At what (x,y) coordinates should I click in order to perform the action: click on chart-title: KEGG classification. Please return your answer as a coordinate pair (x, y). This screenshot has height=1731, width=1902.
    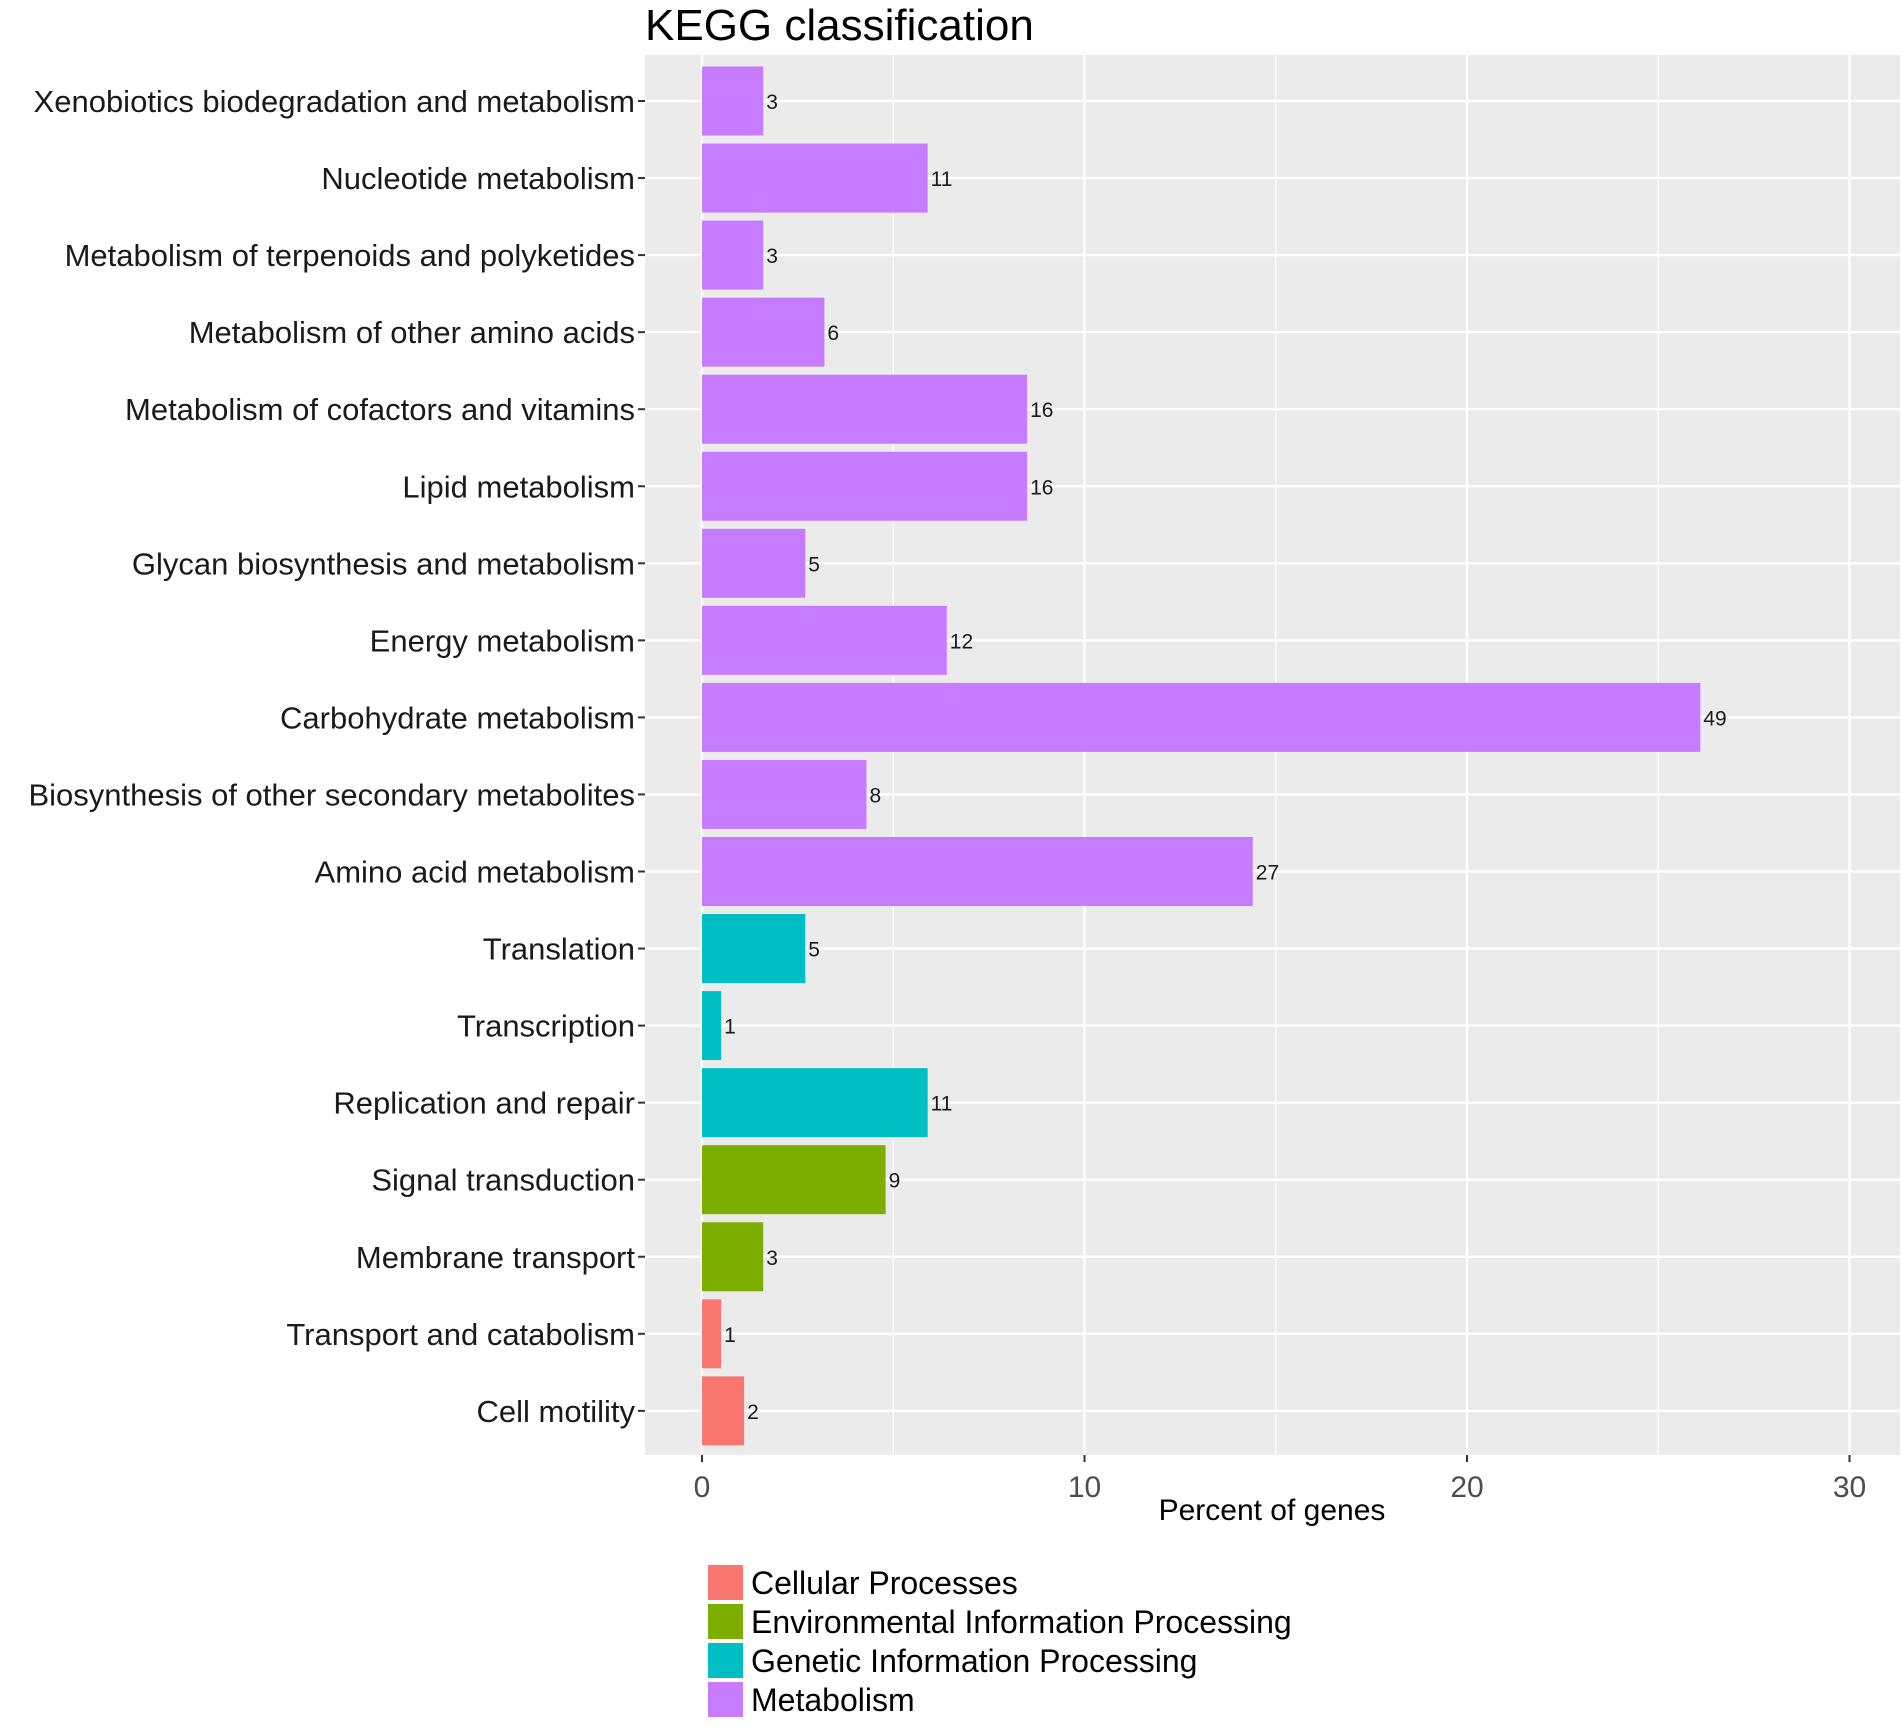
    Looking at the image, I should click on (839, 25).